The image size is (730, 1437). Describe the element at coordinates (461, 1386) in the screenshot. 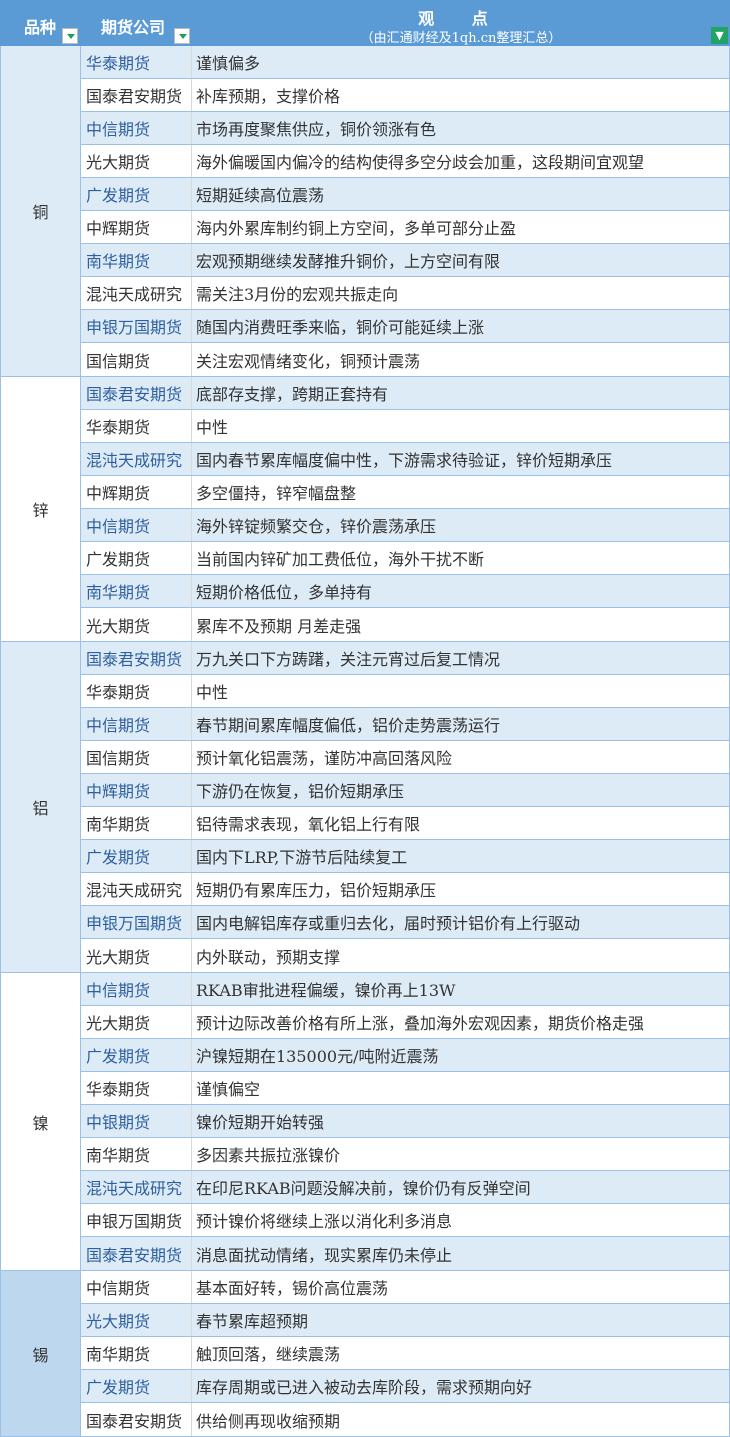

I see `view-cell: 库存周期或已进入被动去库阶段，需求预期向好` at that location.